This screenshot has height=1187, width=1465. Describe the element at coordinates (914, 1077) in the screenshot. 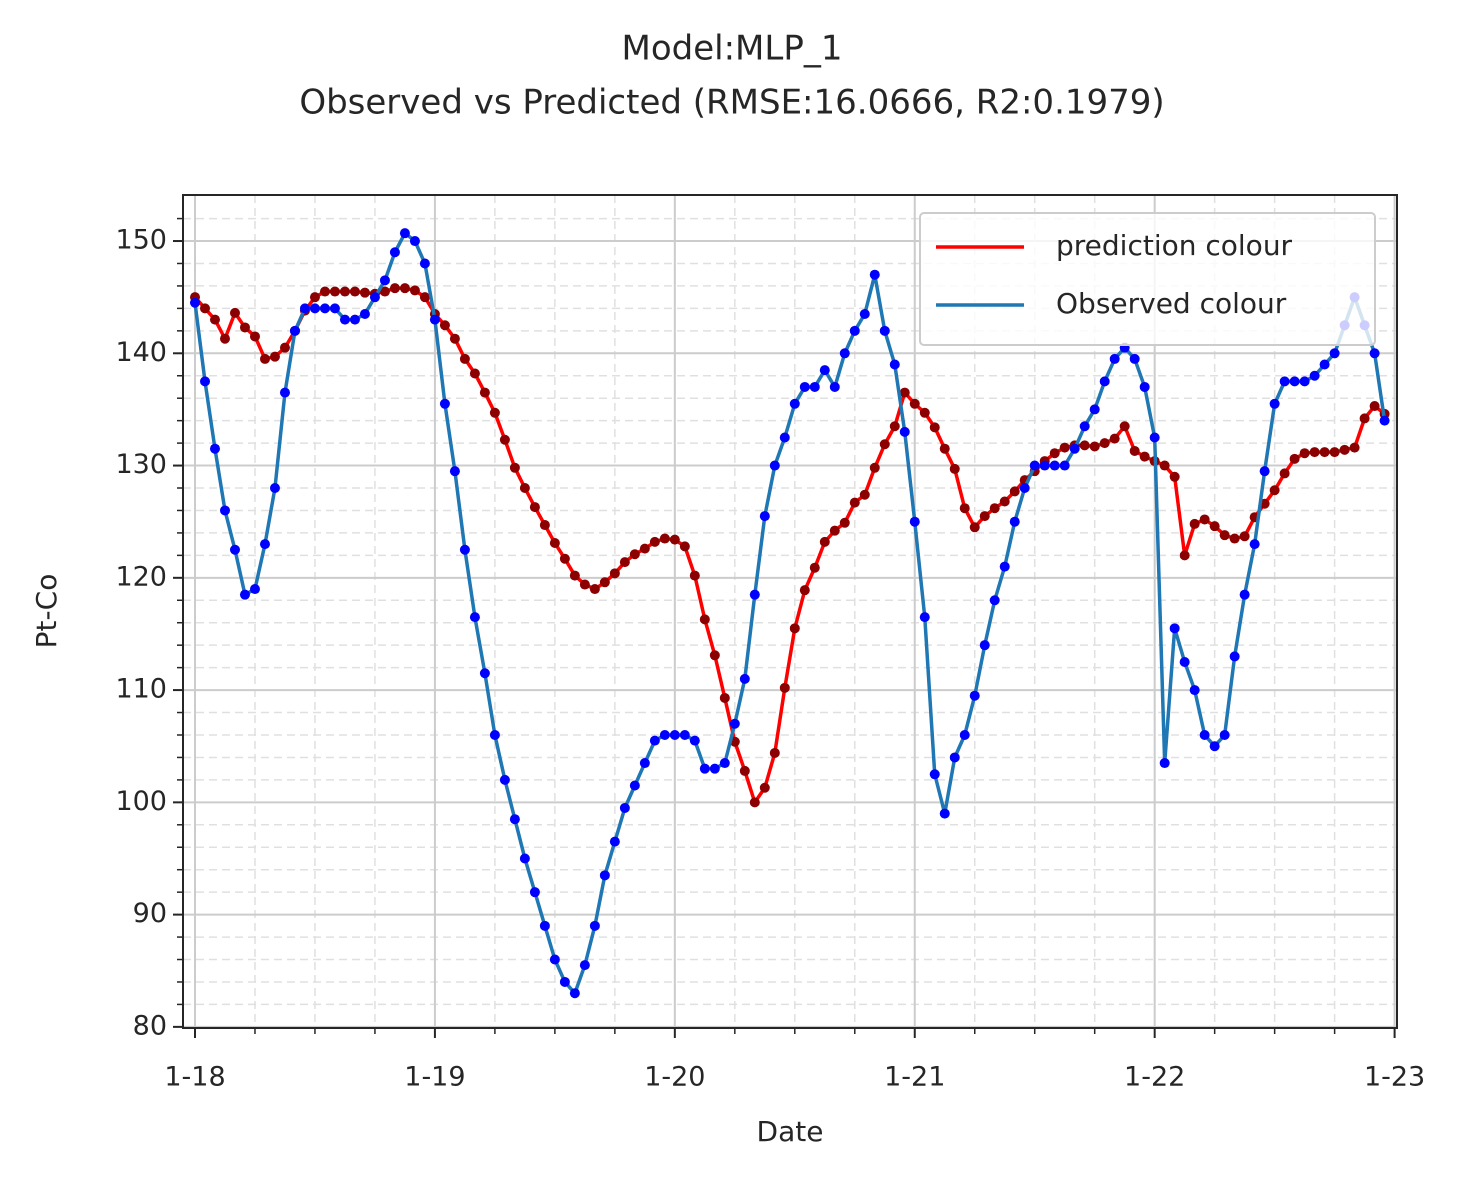

I see `x-tick-label: 1-21` at that location.